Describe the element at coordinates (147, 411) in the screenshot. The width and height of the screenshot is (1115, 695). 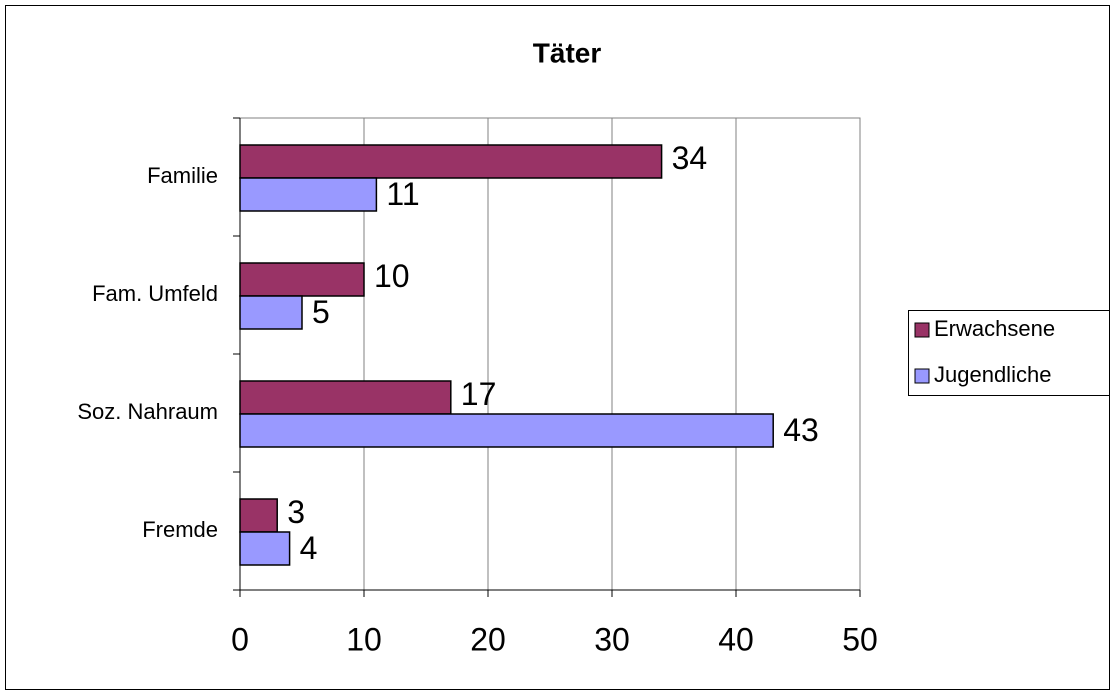
I see `y-tick-label: Soz. Nahraum` at that location.